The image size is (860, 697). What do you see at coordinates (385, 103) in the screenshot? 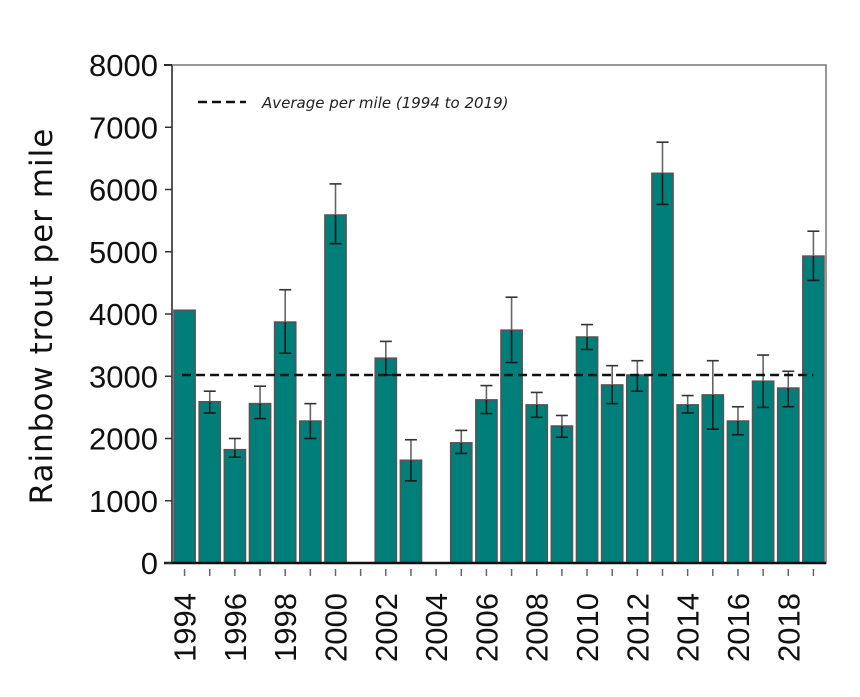
I see `legend-label: Average per mile (1994 to 2019)` at bounding box center [385, 103].